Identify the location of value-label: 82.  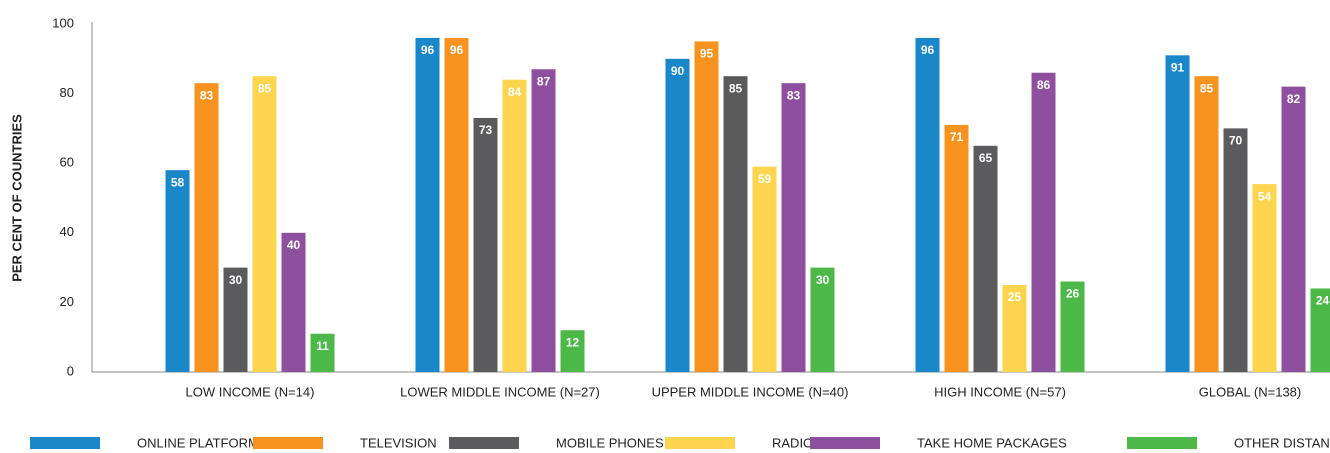
(1294, 99).